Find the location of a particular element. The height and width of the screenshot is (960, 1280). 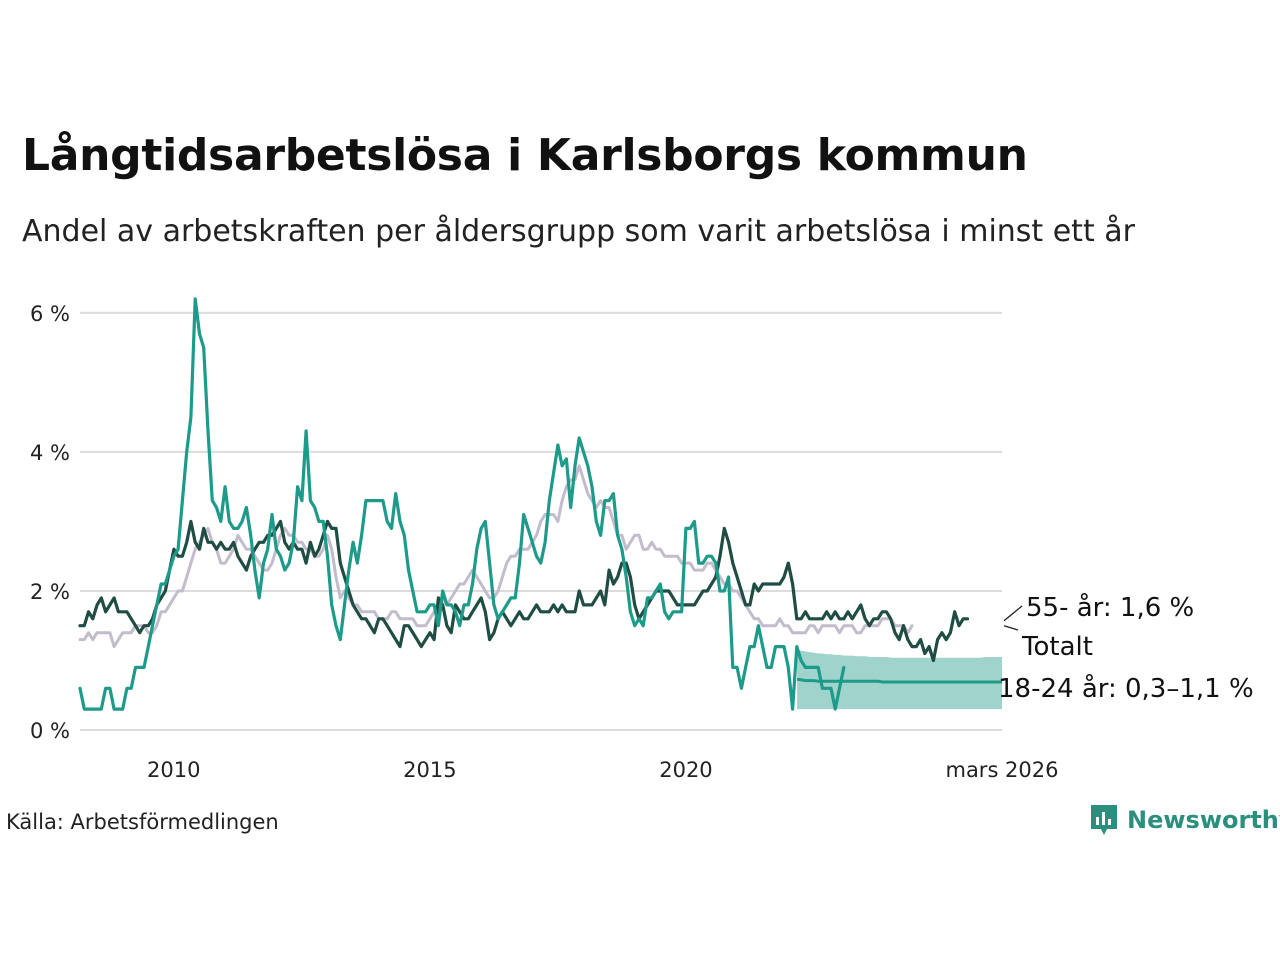

newsworthy-logo-icon is located at coordinates (1104, 820).